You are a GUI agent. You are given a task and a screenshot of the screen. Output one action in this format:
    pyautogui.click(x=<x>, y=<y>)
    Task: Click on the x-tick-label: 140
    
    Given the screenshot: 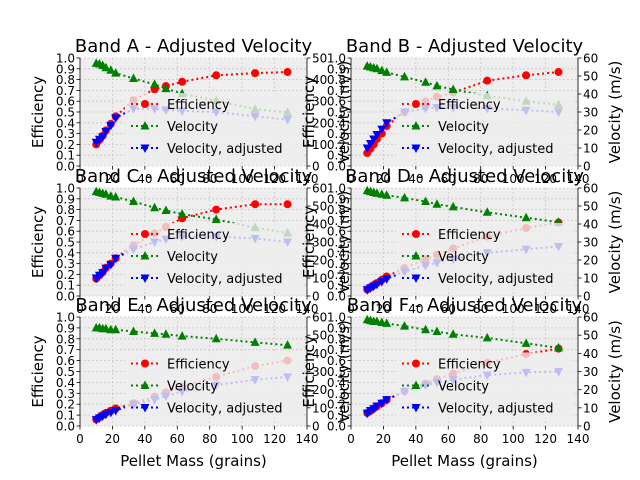 What is the action you would take?
    pyautogui.click(x=307, y=439)
    